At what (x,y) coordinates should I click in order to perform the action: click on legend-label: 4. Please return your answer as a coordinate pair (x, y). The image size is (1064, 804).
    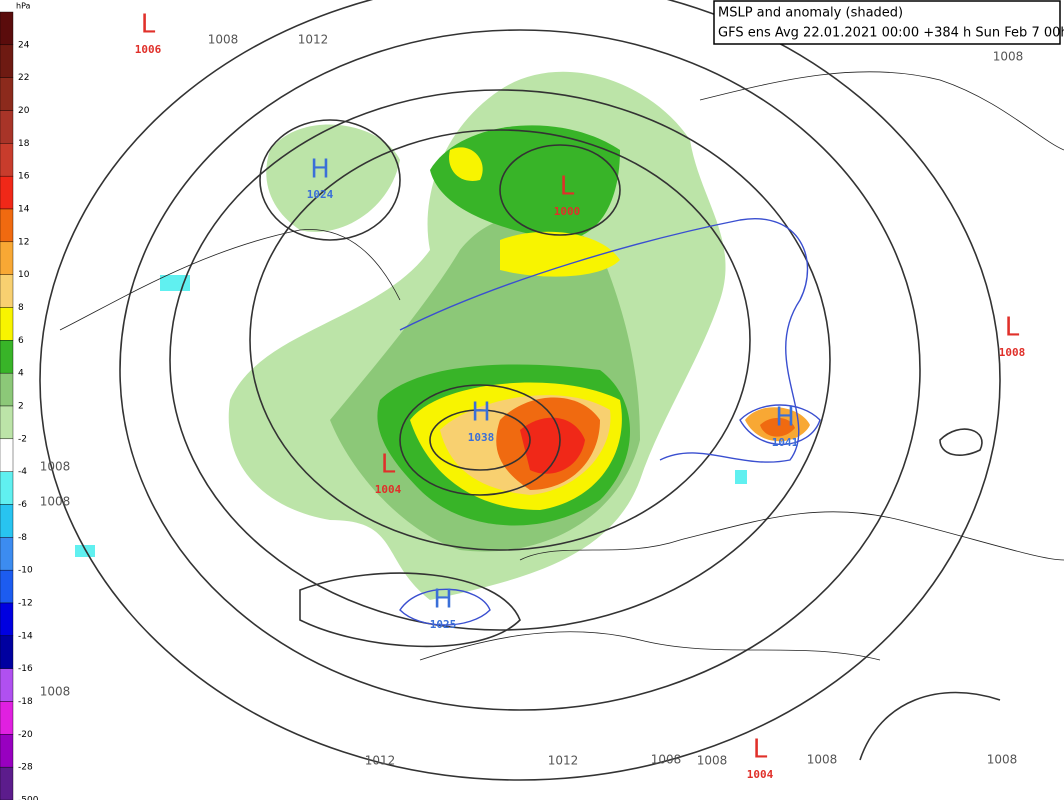
    Looking at the image, I should click on (21, 374).